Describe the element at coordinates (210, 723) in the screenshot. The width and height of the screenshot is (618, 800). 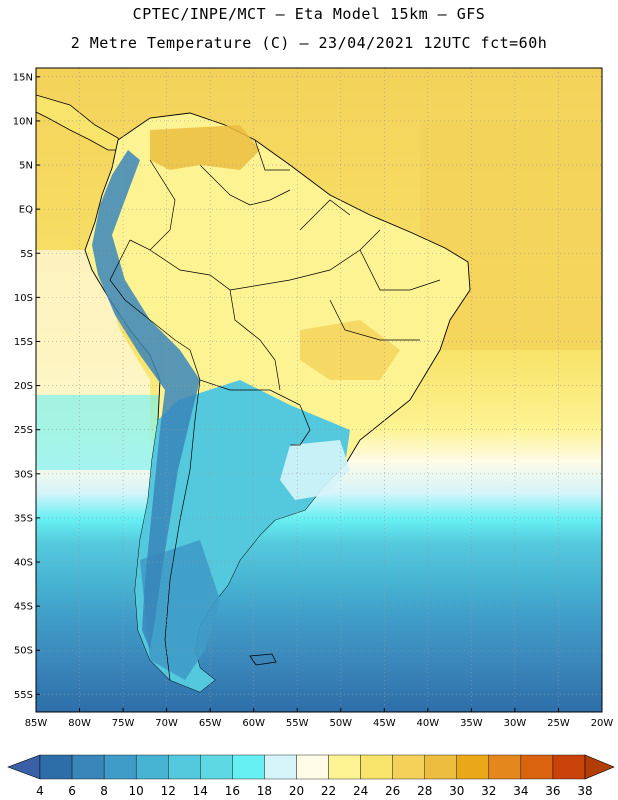
I see `lon-label: 65W` at that location.